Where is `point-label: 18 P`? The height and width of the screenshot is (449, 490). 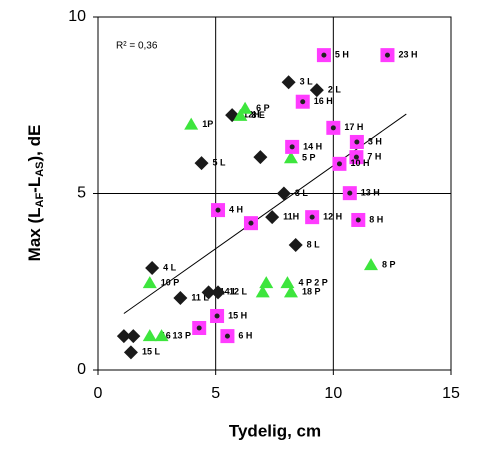 point-label: 18 P is located at coordinates (311, 292).